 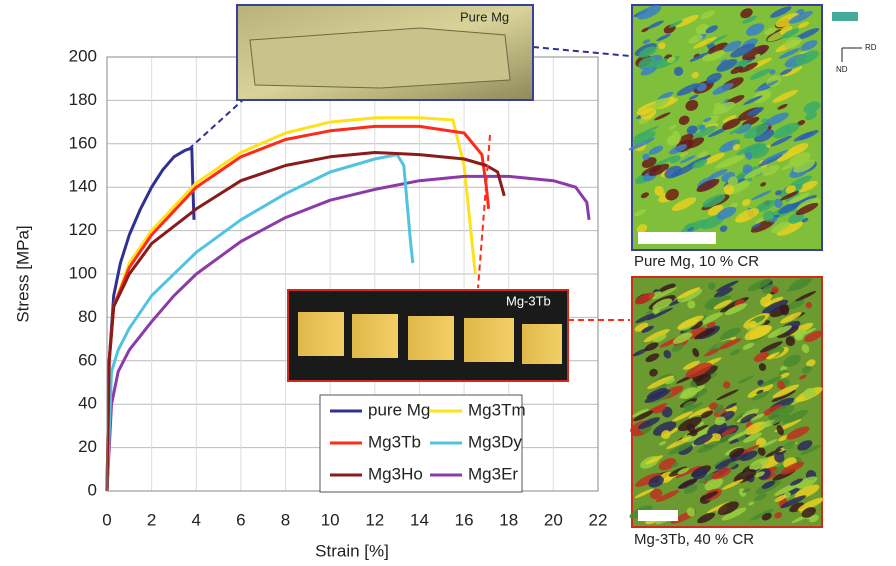 What do you see at coordinates (92, 489) in the screenshot?
I see `y-tick-label: 0` at bounding box center [92, 489].